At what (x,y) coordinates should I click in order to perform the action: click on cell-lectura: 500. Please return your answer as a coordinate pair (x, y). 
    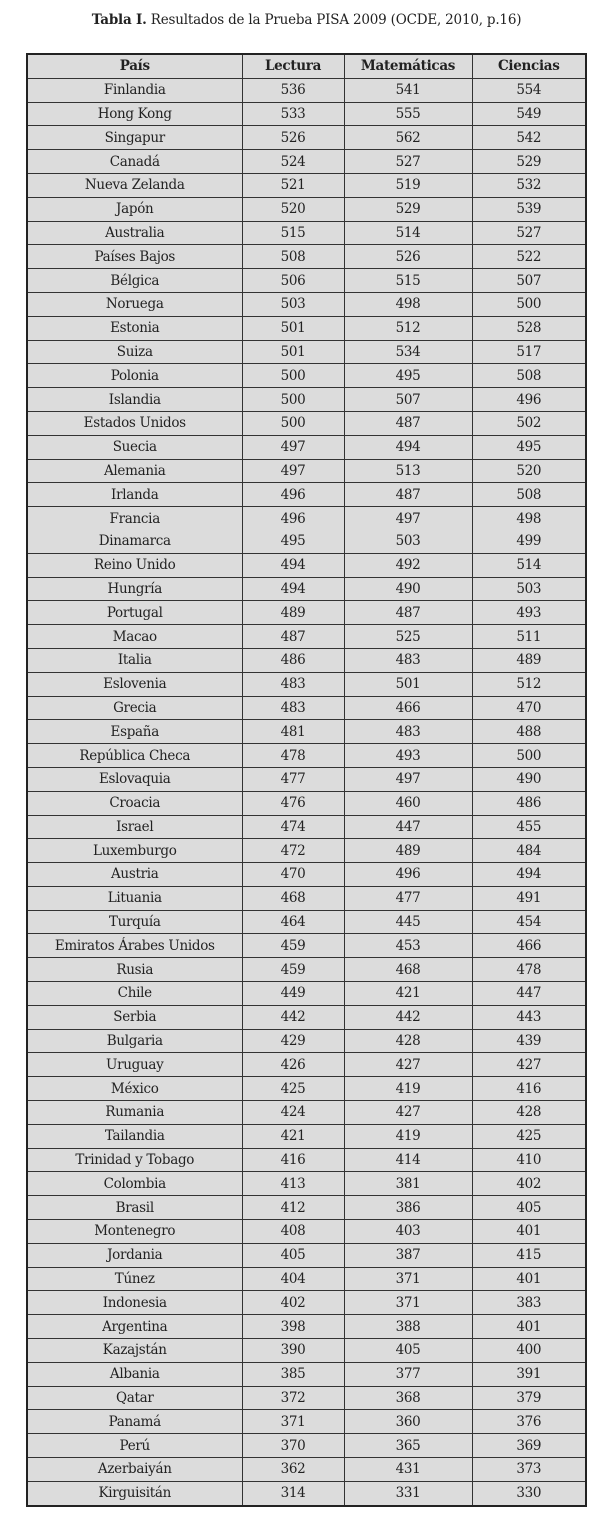
    Looking at the image, I should click on (293, 423).